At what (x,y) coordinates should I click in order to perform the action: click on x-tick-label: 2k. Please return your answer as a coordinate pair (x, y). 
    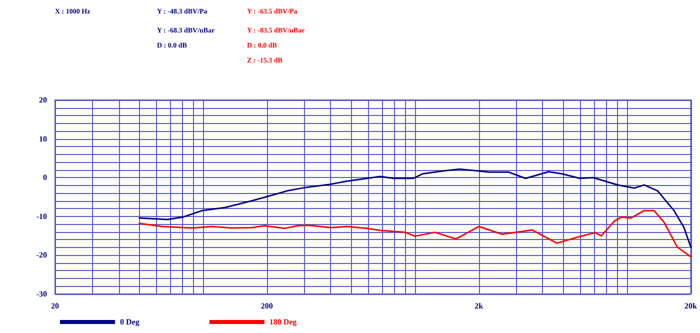
    Looking at the image, I should click on (479, 306).